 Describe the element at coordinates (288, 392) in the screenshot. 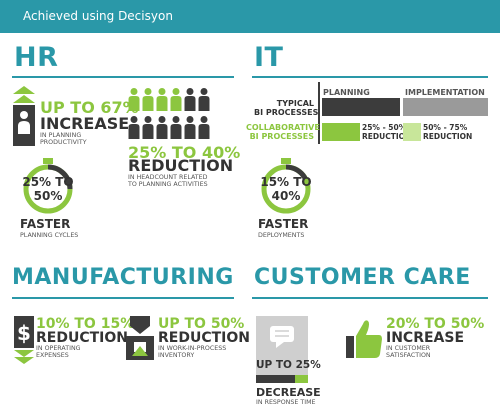

I see `cc-response-metric: DECREASE` at that location.